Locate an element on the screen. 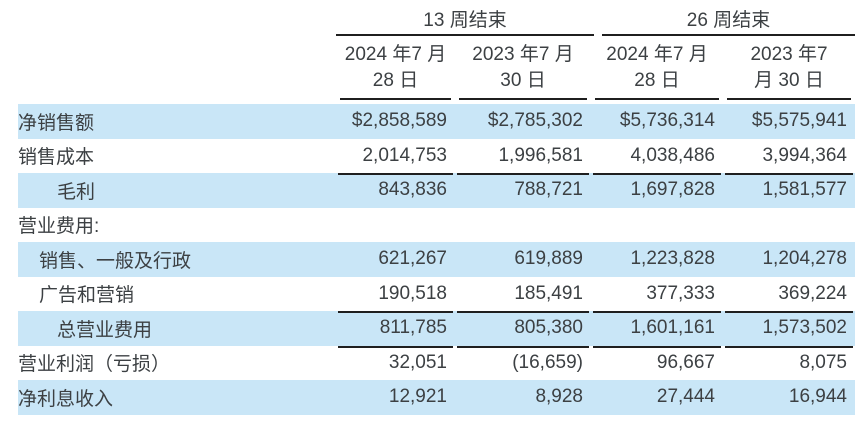  row-label: 营业费用: is located at coordinates (59, 227).